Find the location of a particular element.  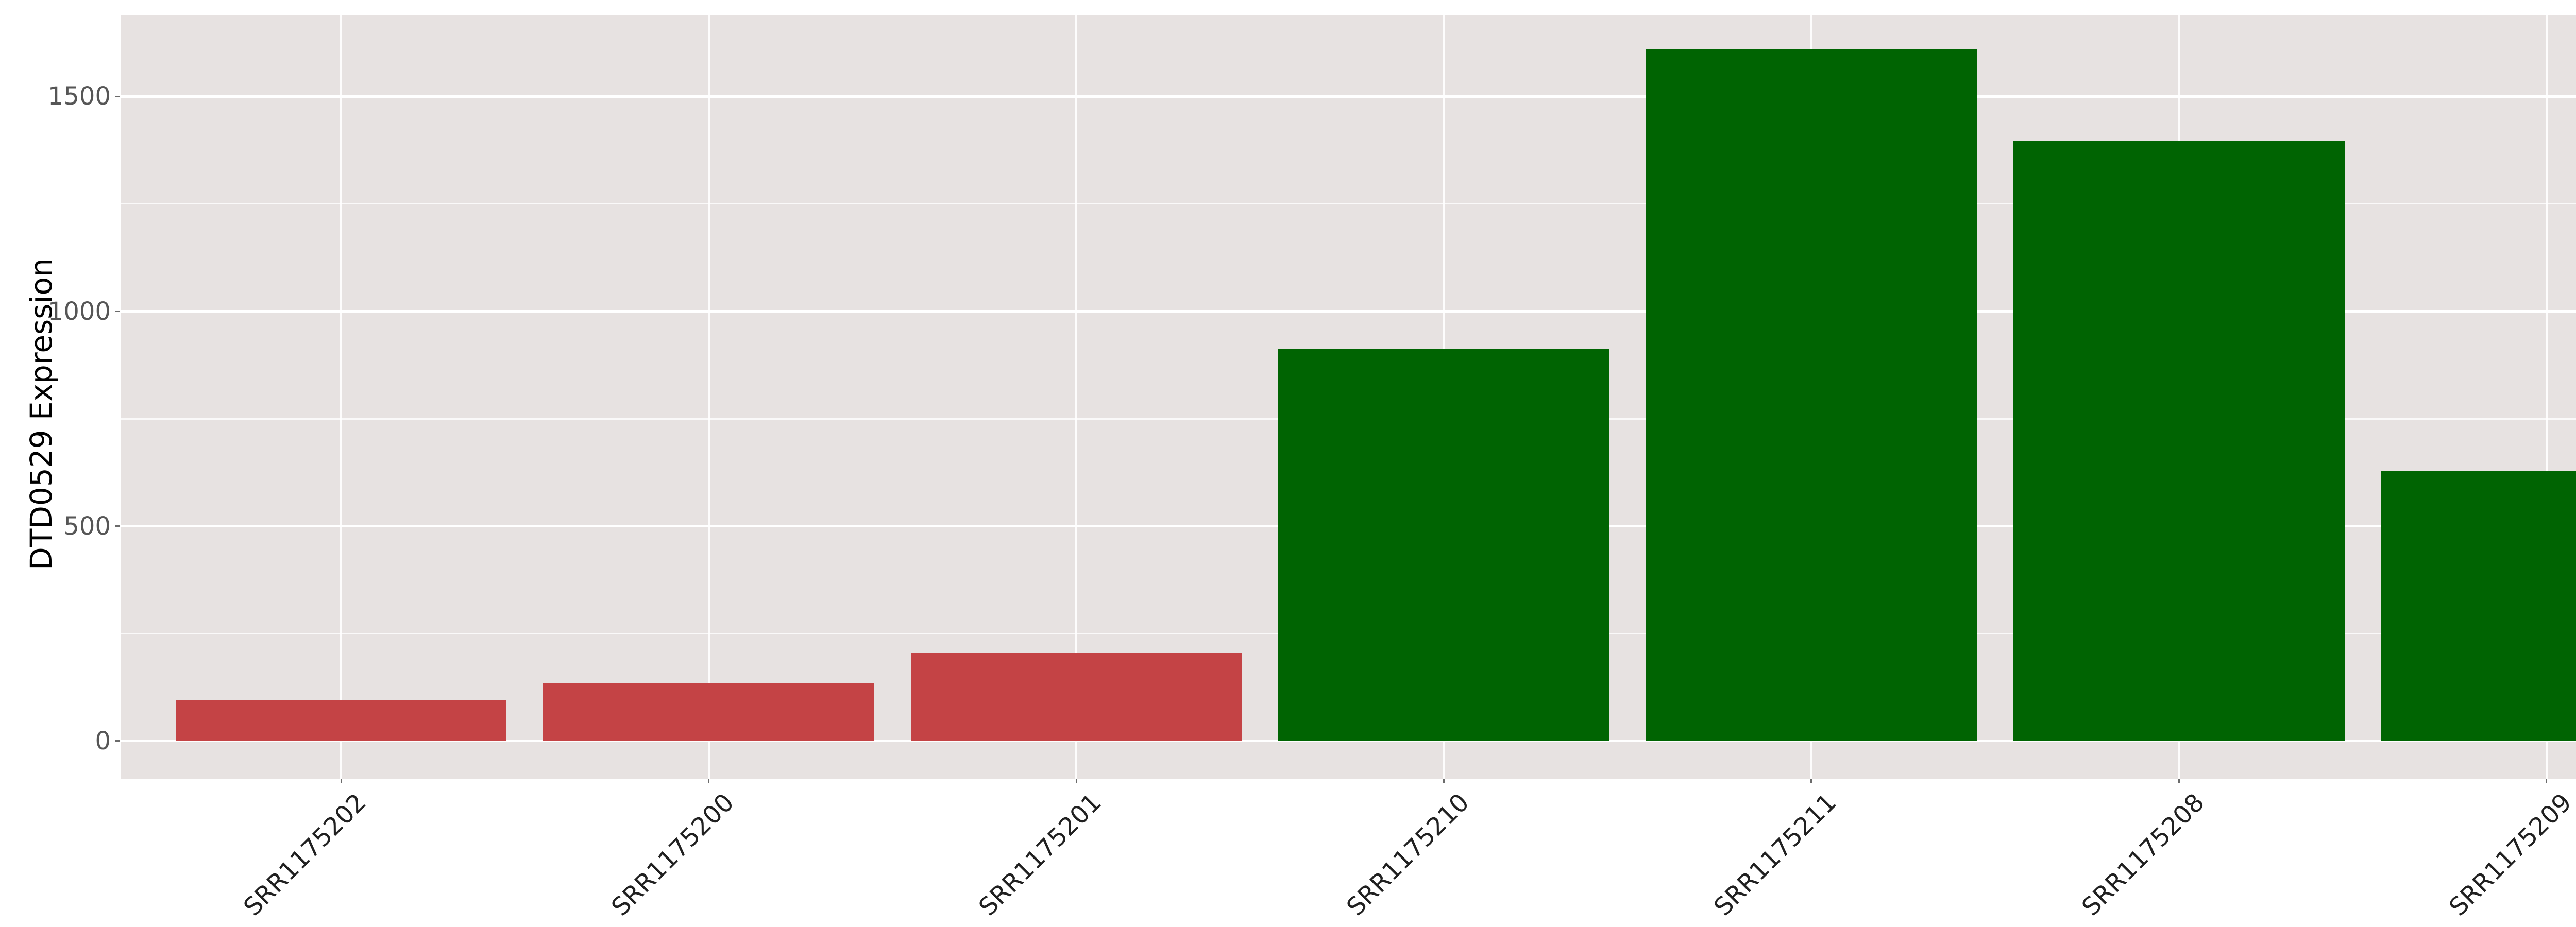

x-tick-label: SRR1175202 is located at coordinates (305, 855).